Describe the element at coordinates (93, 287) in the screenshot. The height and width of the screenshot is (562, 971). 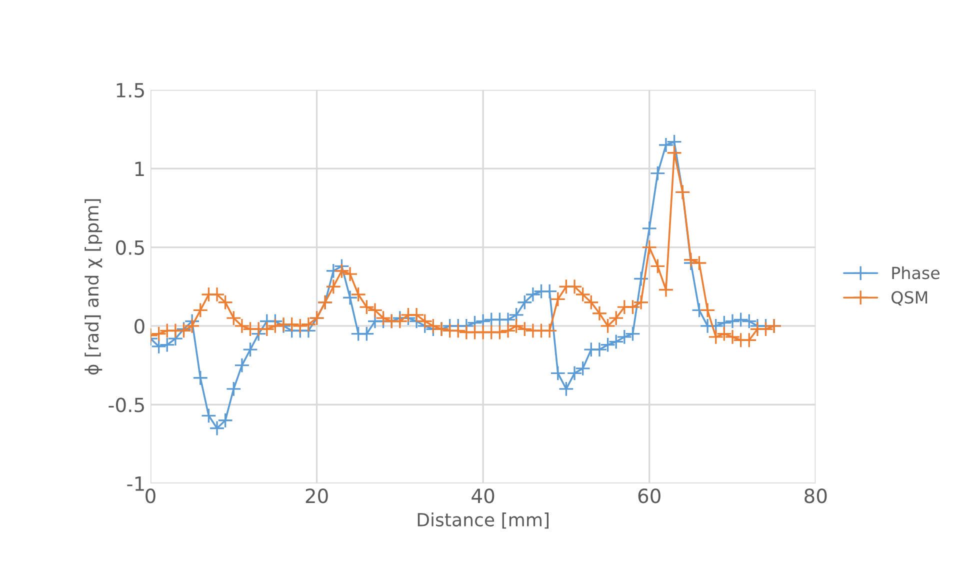
I see `y-axis-title: ϕ [rad] and χ [ppm]` at that location.